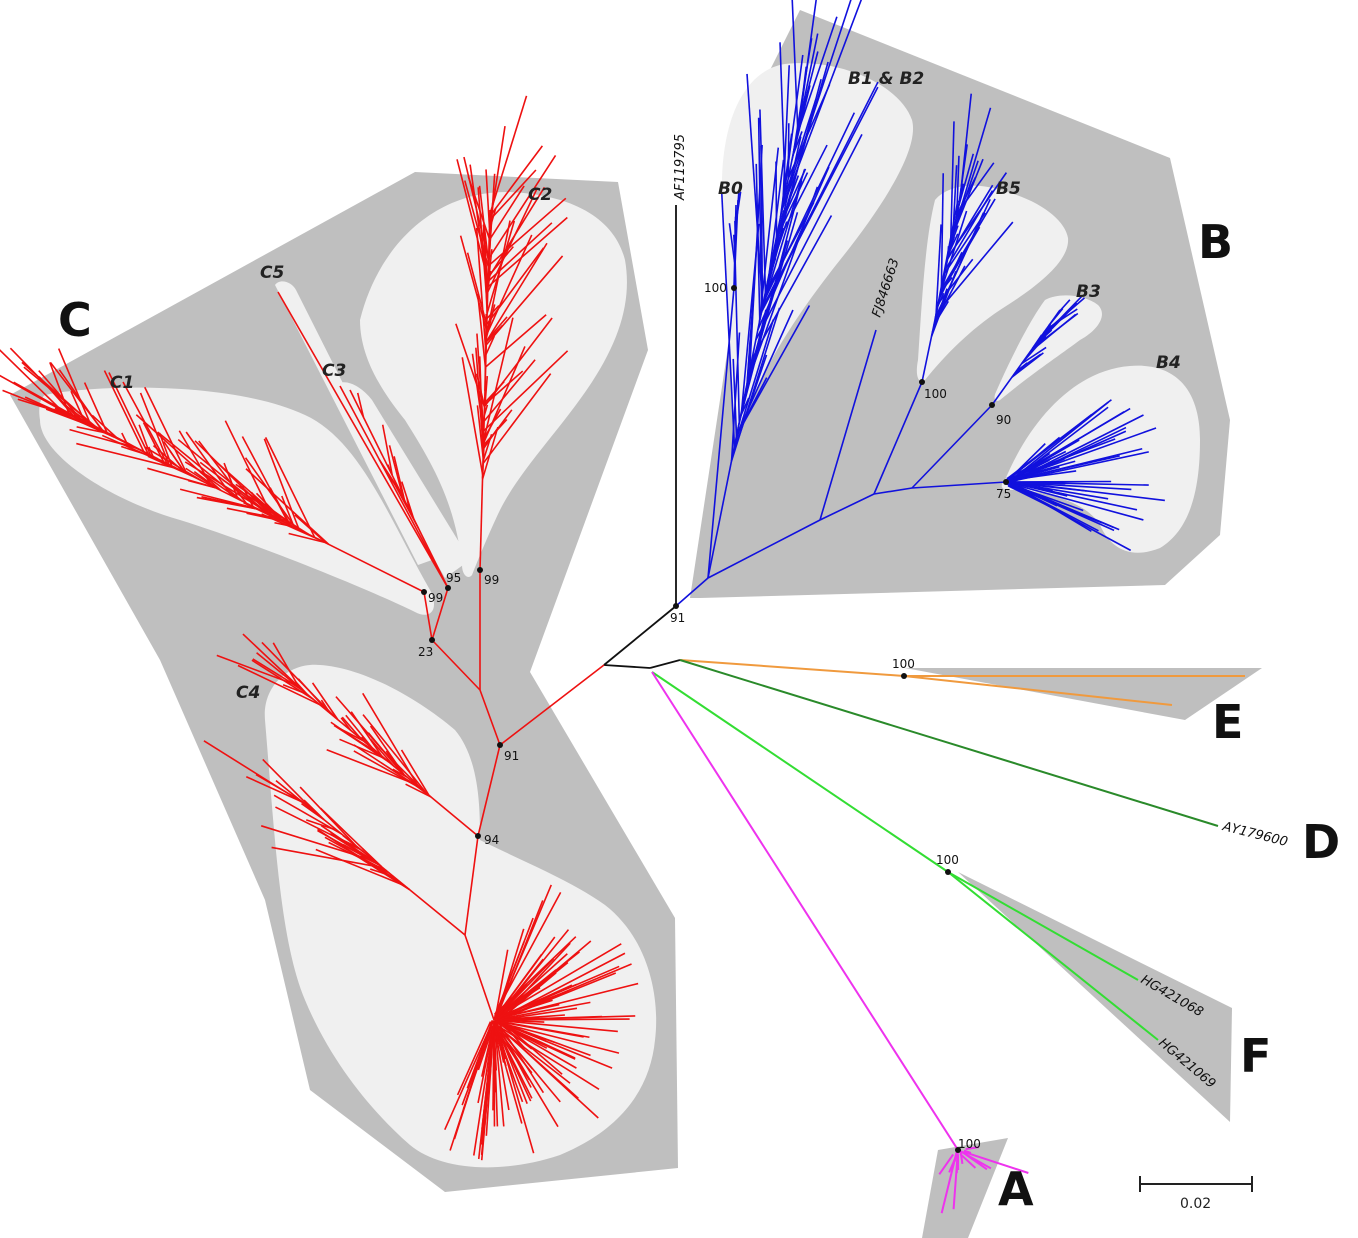 The height and width of the screenshot is (1238, 1358). What do you see at coordinates (905, 856) in the screenshot?
I see `genotype-f-branches` at bounding box center [905, 856].